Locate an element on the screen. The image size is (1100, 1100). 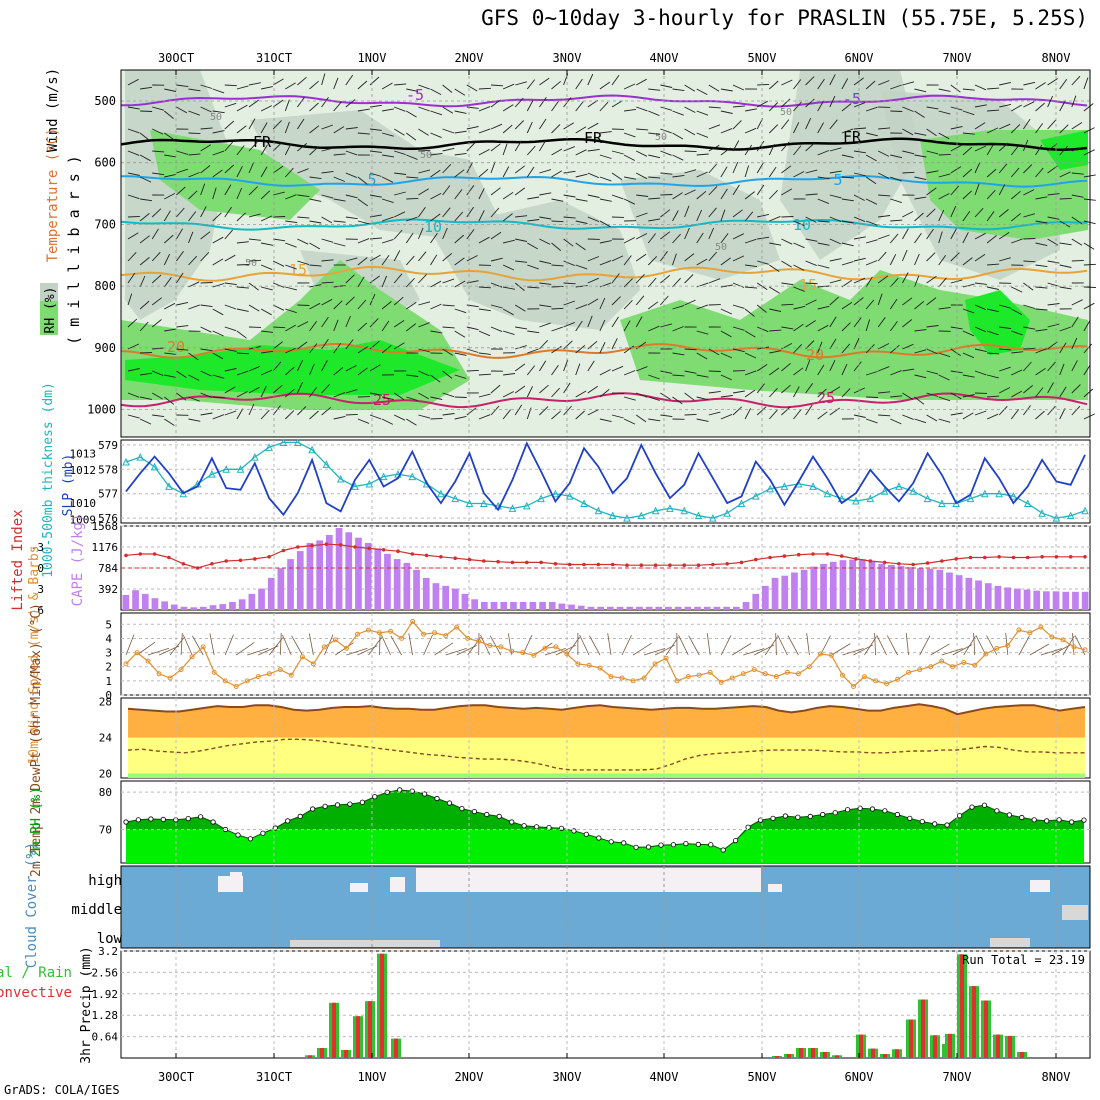
lifted-tick-label: 0 is located at coordinates (40, 568).